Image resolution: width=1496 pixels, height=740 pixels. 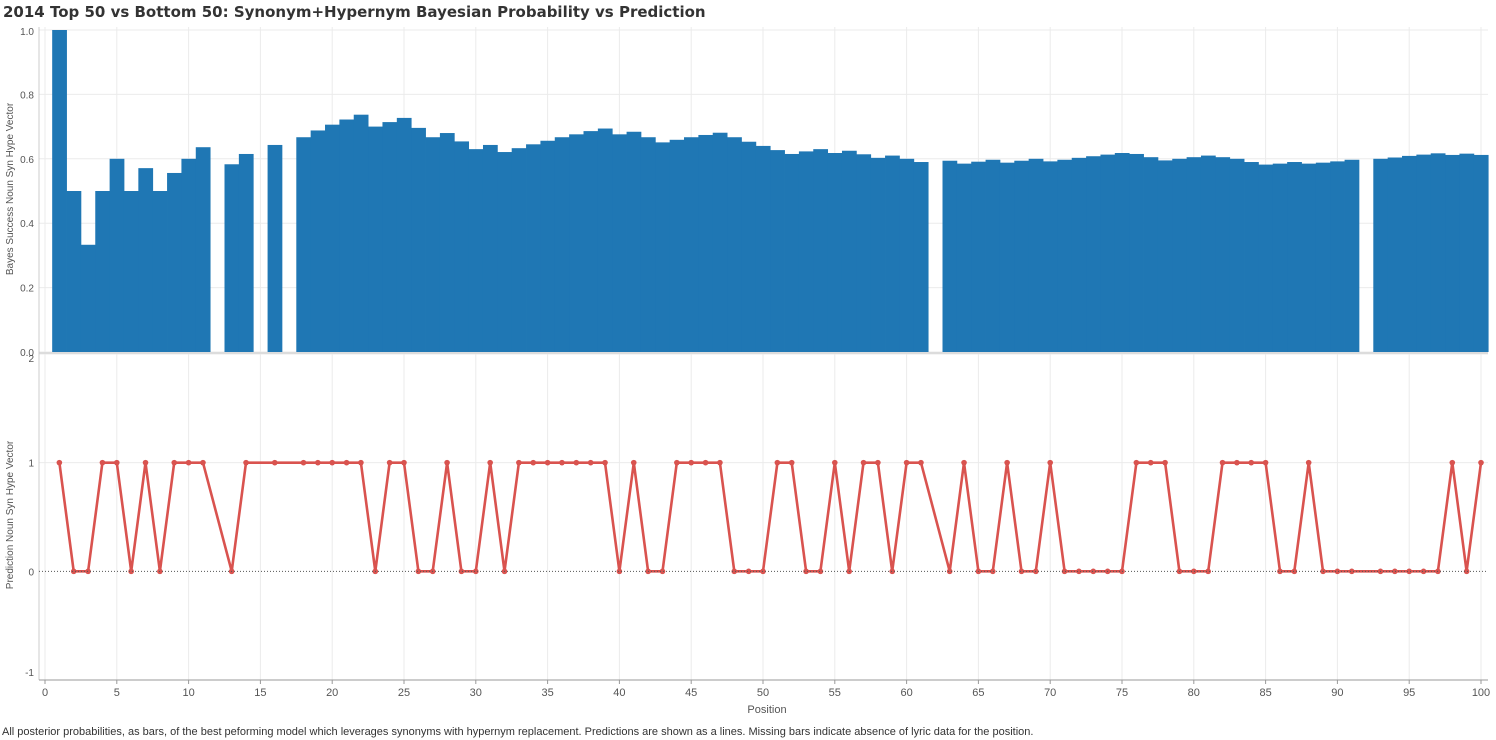 I want to click on top-y-tick-label: 0.4, so click(x=27, y=224).